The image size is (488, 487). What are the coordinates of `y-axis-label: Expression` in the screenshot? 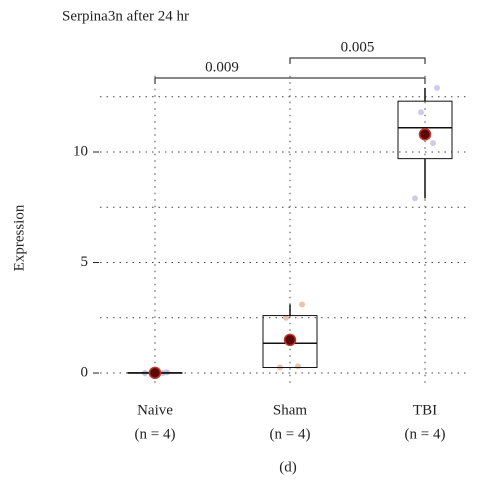 It's located at (19, 237).